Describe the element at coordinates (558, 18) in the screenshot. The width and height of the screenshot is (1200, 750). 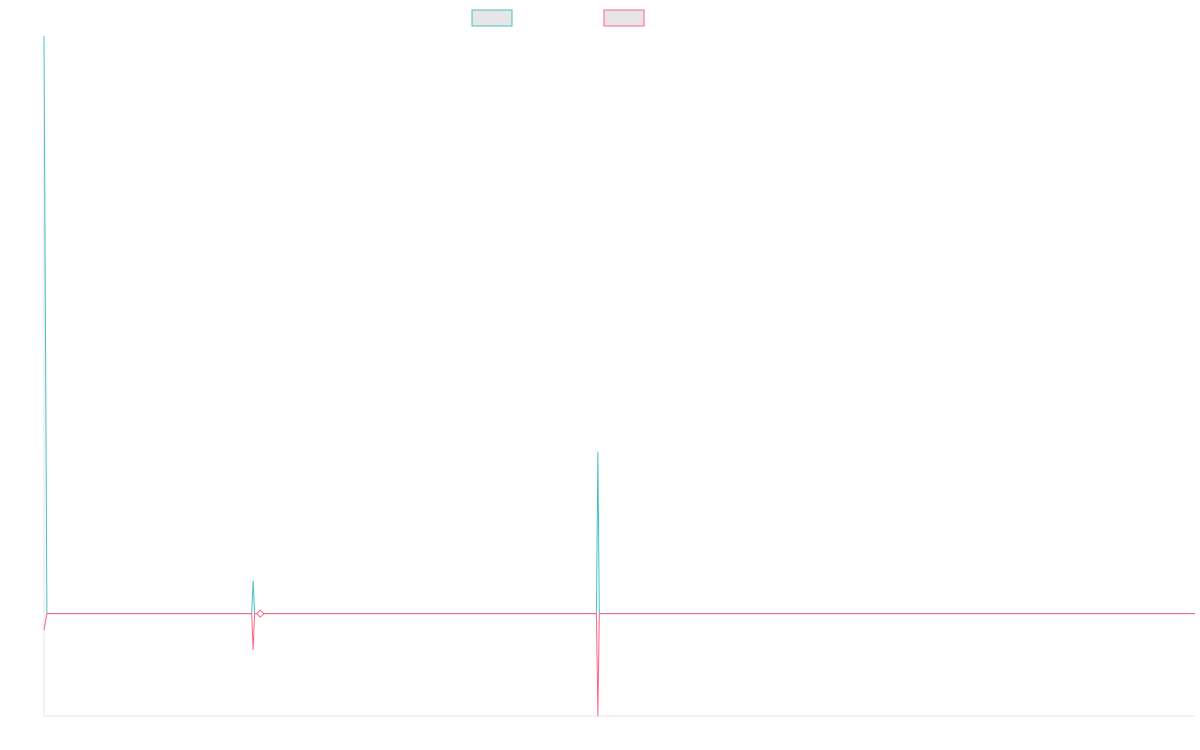
I see `legend` at that location.